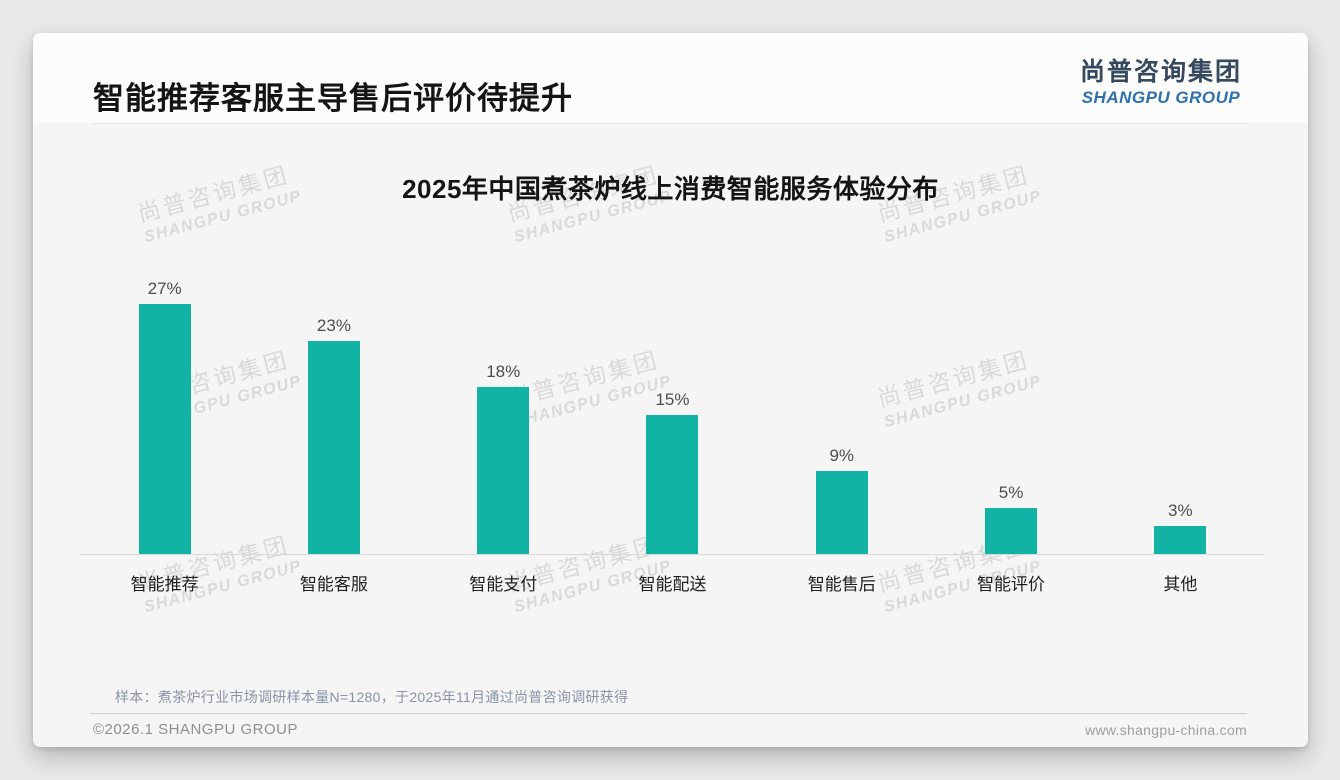  I want to click on x-axis-line, so click(672, 554).